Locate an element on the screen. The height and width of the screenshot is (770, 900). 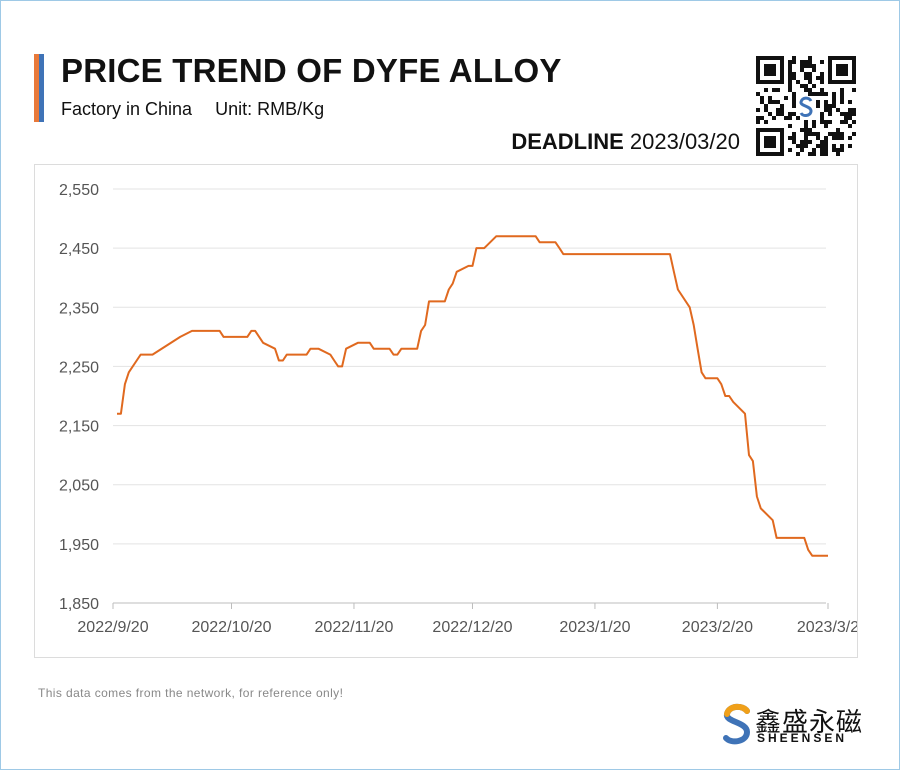
y-tick-label: 2,250 is located at coordinates (79, 367).